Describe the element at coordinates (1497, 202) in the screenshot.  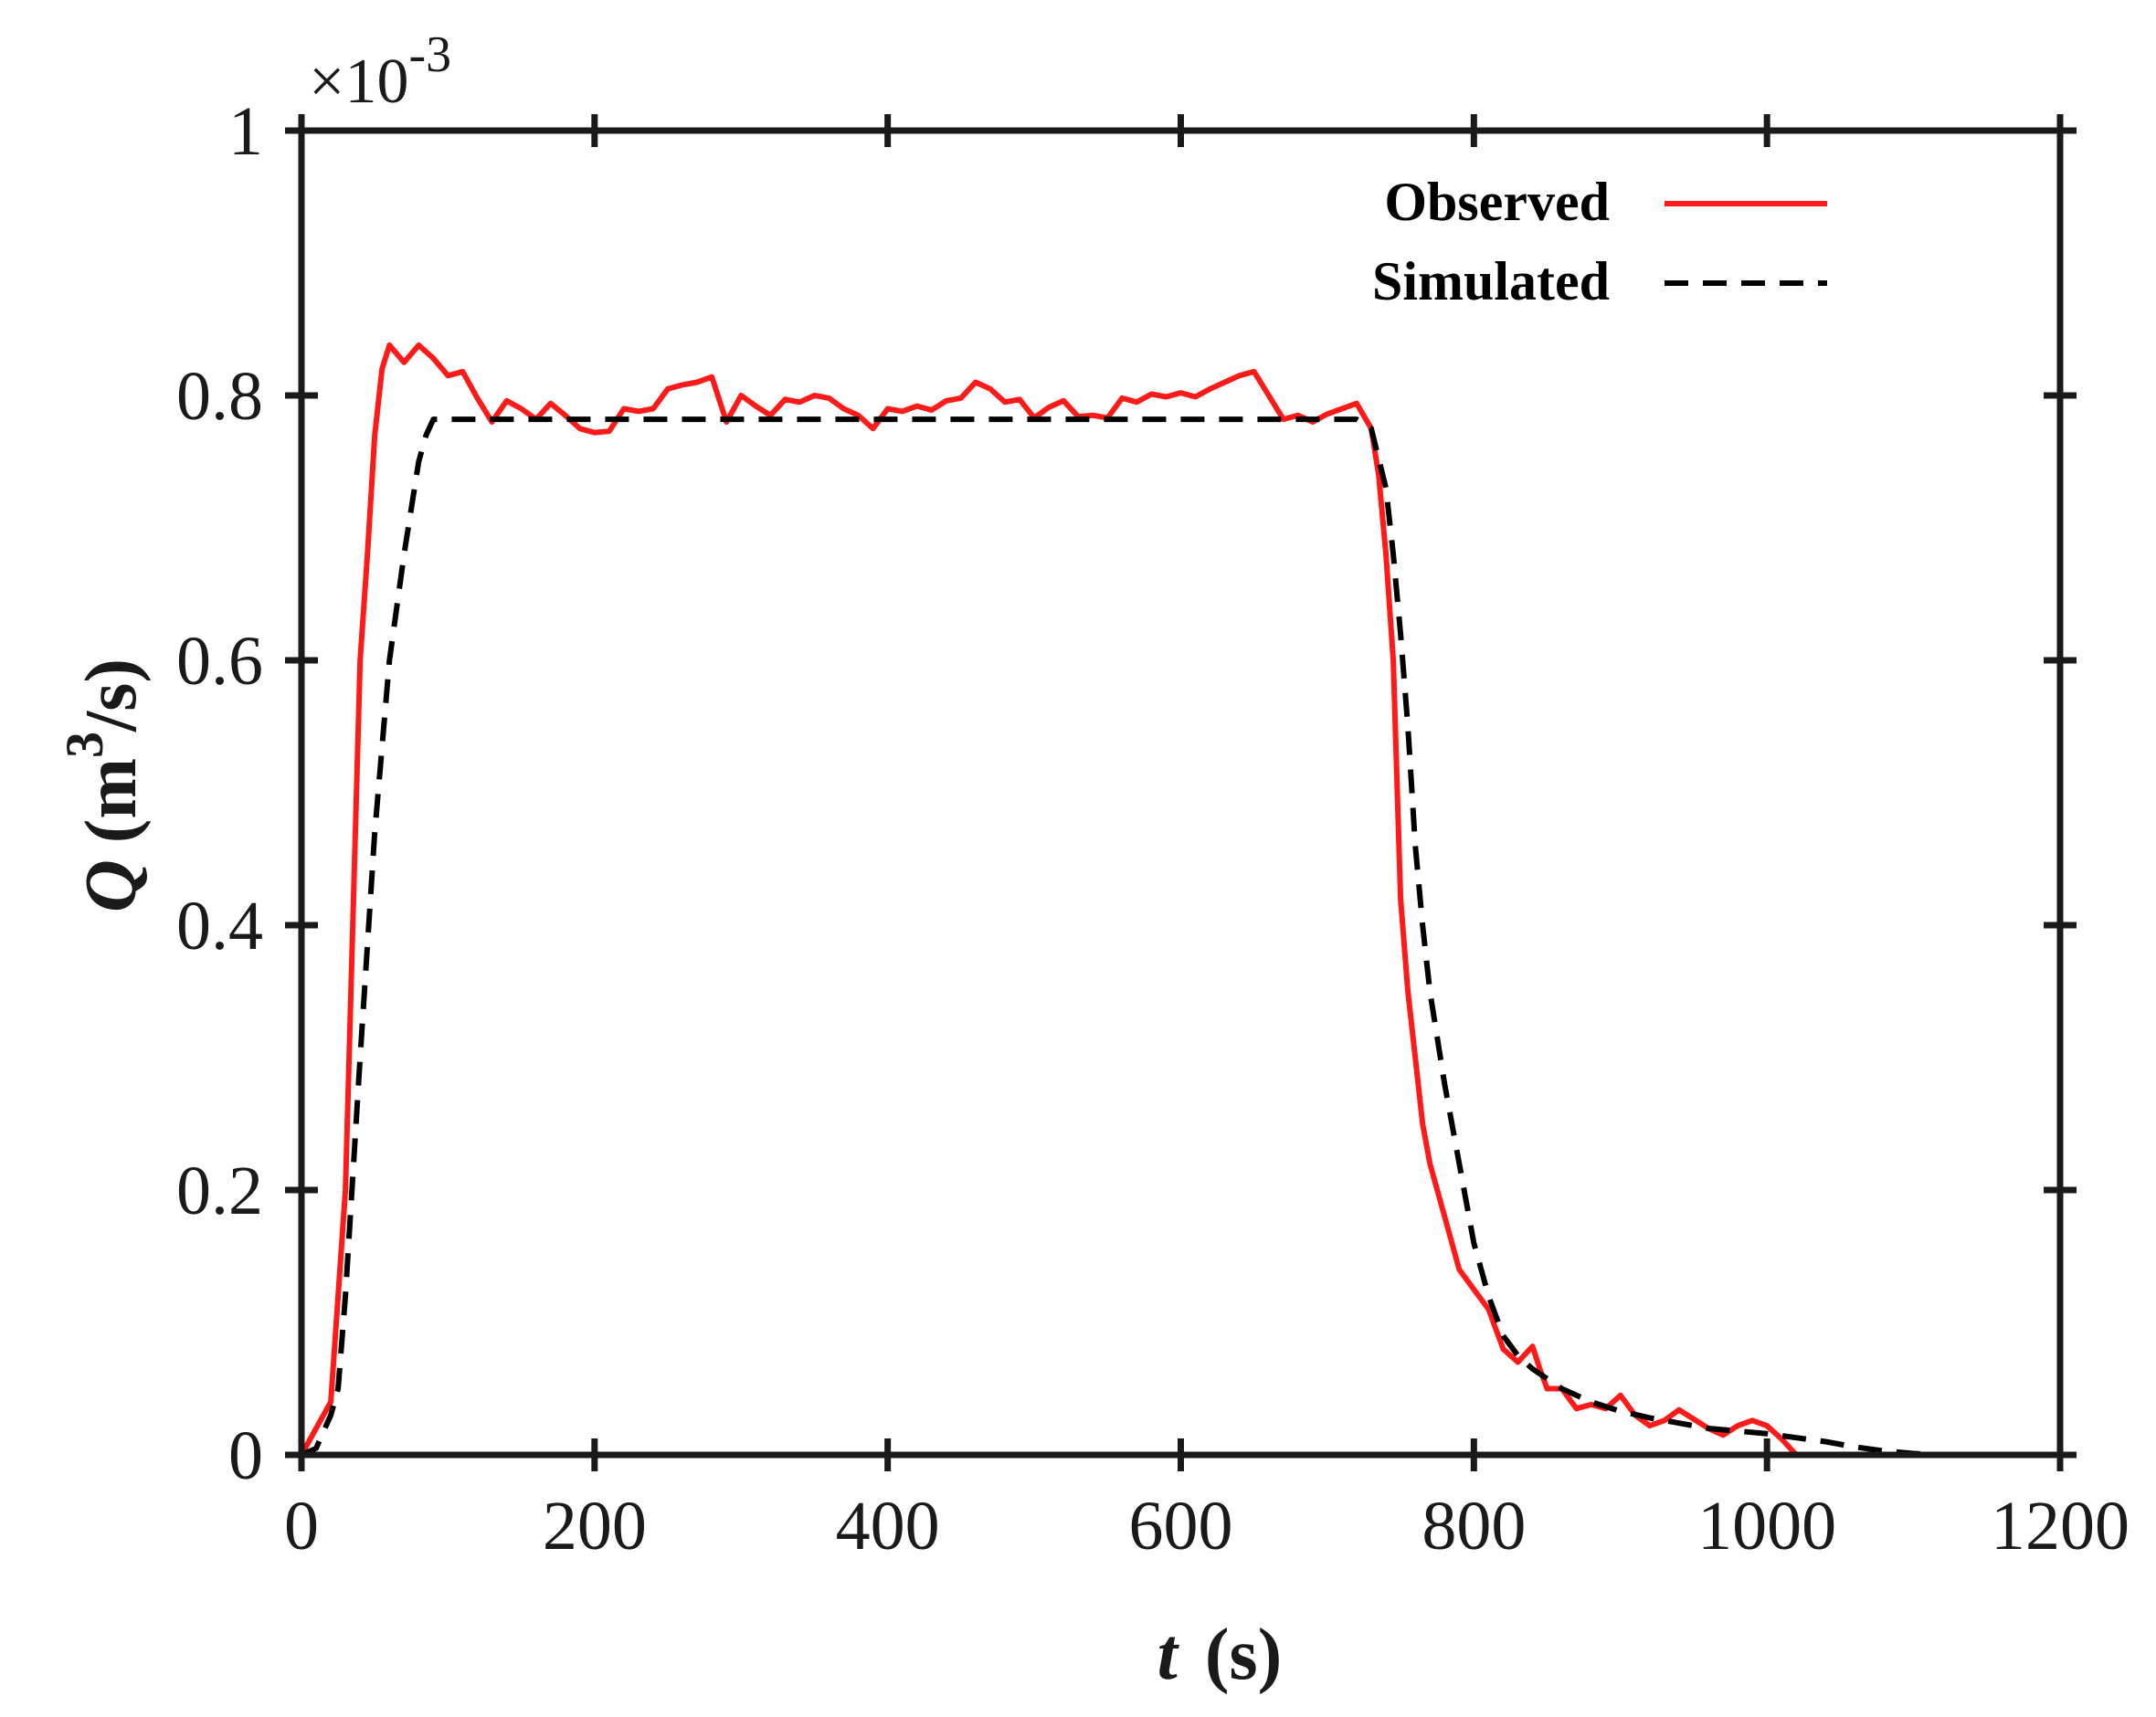
I see `legend-label-observed: Observed` at that location.